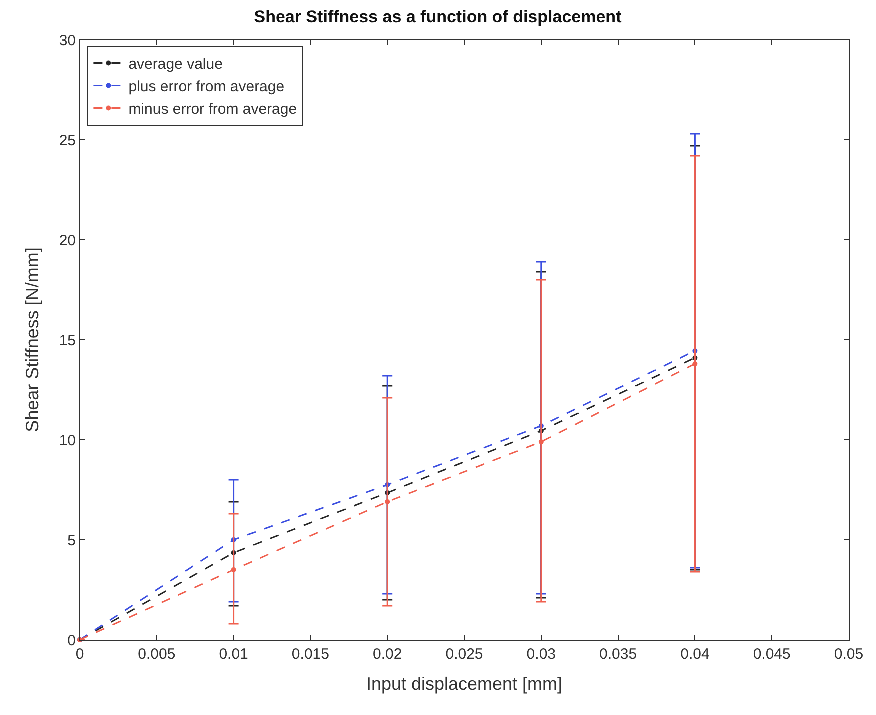 The height and width of the screenshot is (715, 876). Describe the element at coordinates (32, 340) in the screenshot. I see `y-axis-title: Shear Stiffness [N/mm]` at that location.